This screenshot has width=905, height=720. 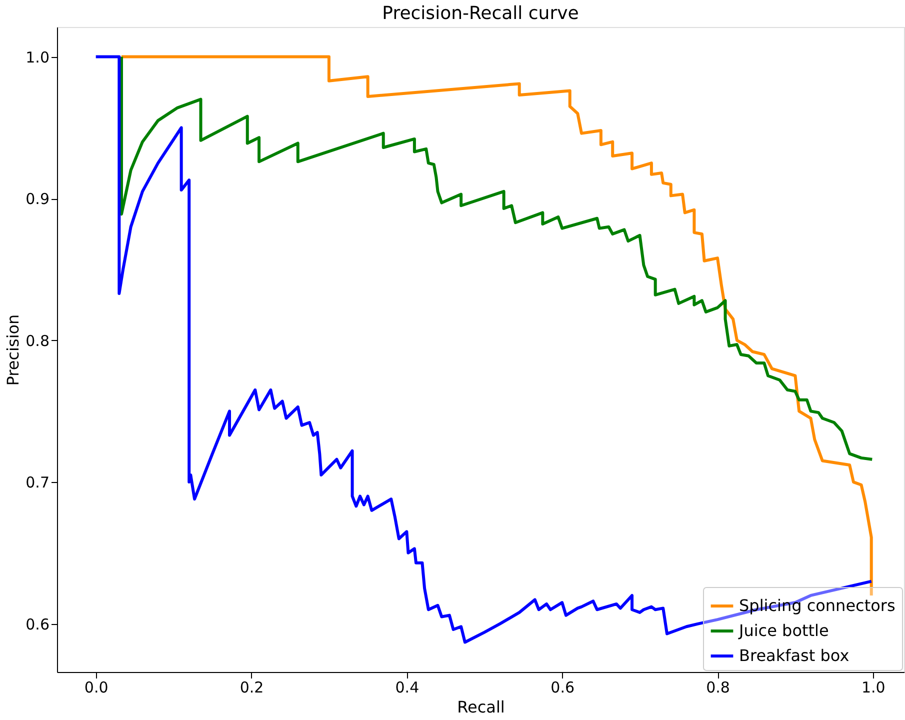 I want to click on y-tick-label: 0.6, so click(x=38, y=624).